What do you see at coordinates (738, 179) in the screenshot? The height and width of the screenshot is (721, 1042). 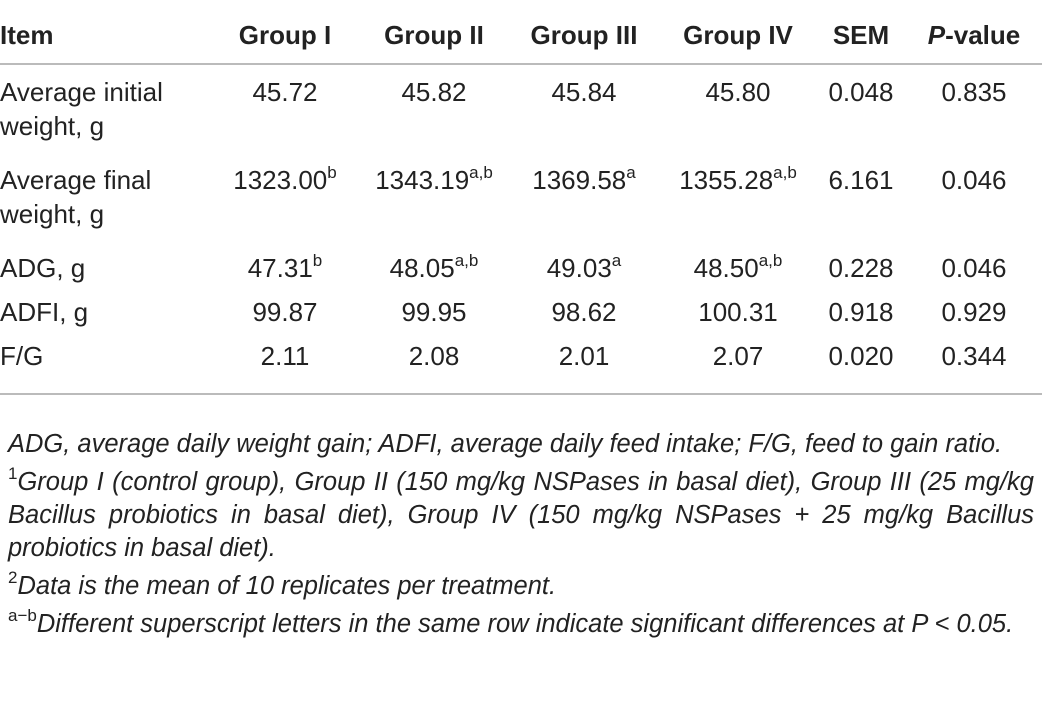 I see `cell-group-4: 1355.28a,b` at bounding box center [738, 179].